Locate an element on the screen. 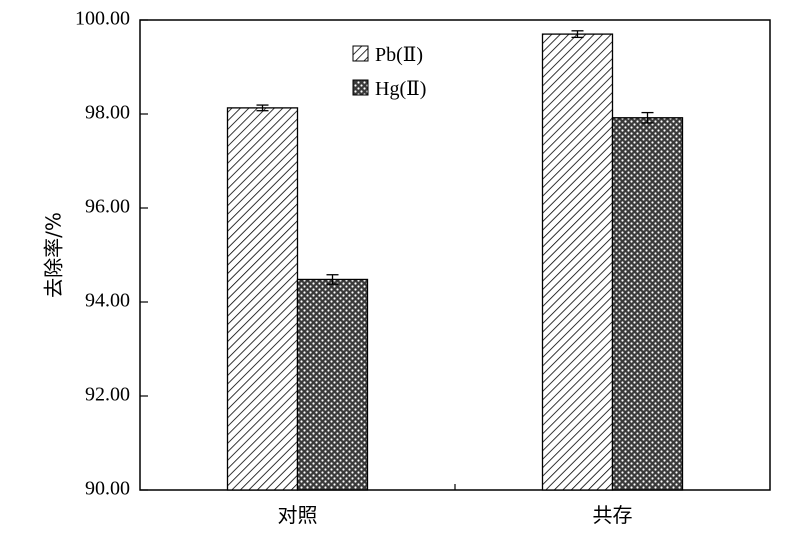 The height and width of the screenshot is (540, 800). y-axis: 90.00 92.00 94.00 96.00 98.00 100.00 is located at coordinates (111, 254).